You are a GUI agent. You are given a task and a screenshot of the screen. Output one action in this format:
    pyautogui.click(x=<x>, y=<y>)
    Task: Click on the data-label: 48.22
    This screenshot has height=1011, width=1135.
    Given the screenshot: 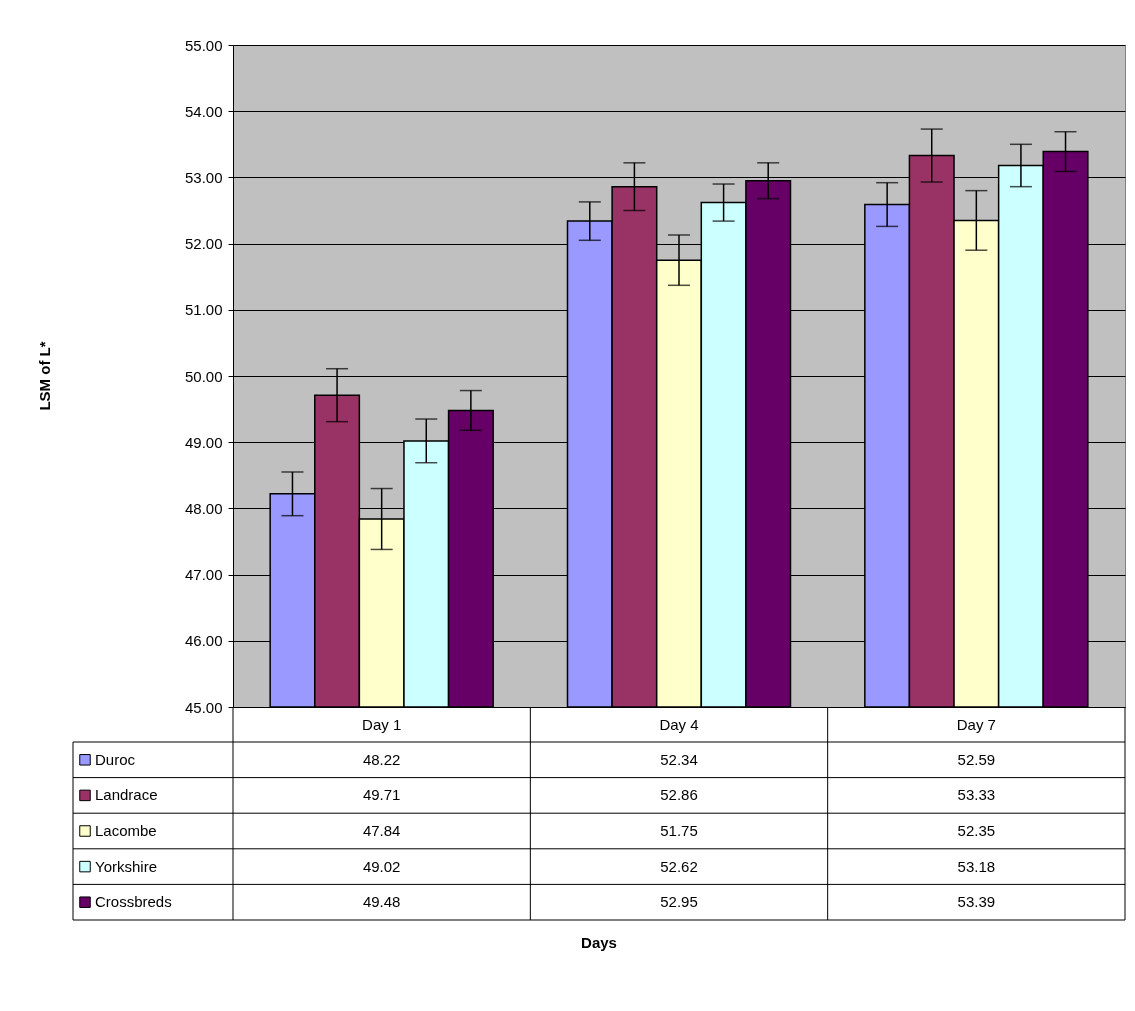 What is the action you would take?
    pyautogui.click(x=381, y=759)
    